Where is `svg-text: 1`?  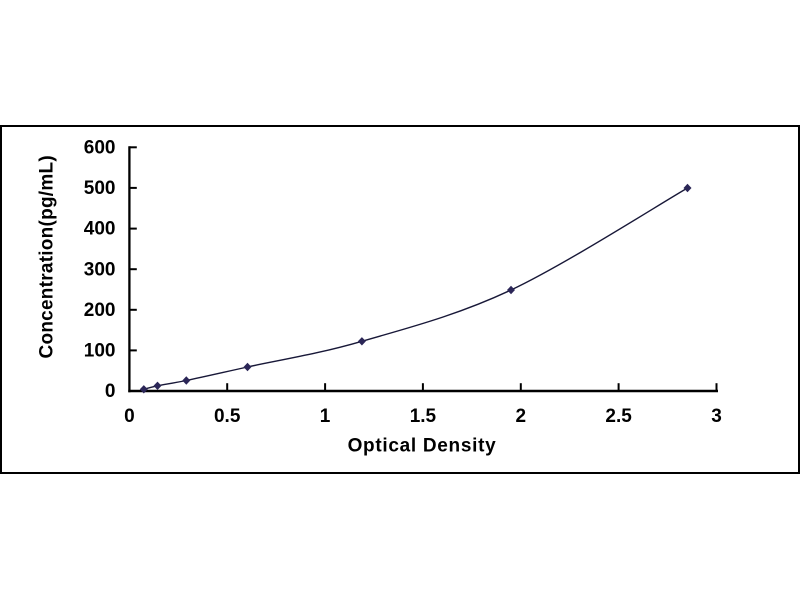
svg-text: 1 is located at coordinates (325, 416).